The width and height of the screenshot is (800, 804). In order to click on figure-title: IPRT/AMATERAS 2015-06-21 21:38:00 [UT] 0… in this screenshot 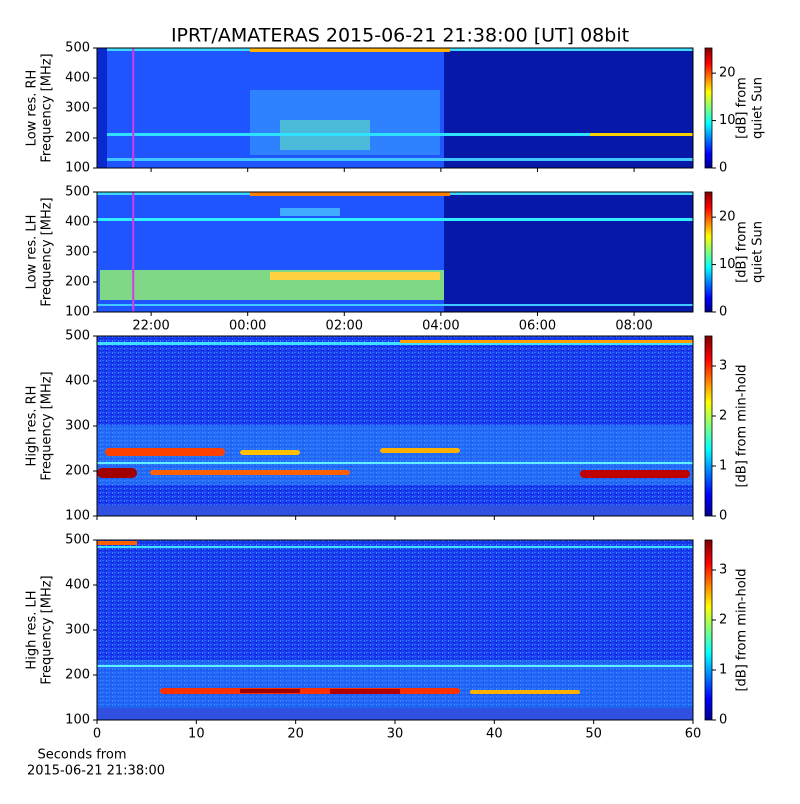, I will do `click(400, 36)`.